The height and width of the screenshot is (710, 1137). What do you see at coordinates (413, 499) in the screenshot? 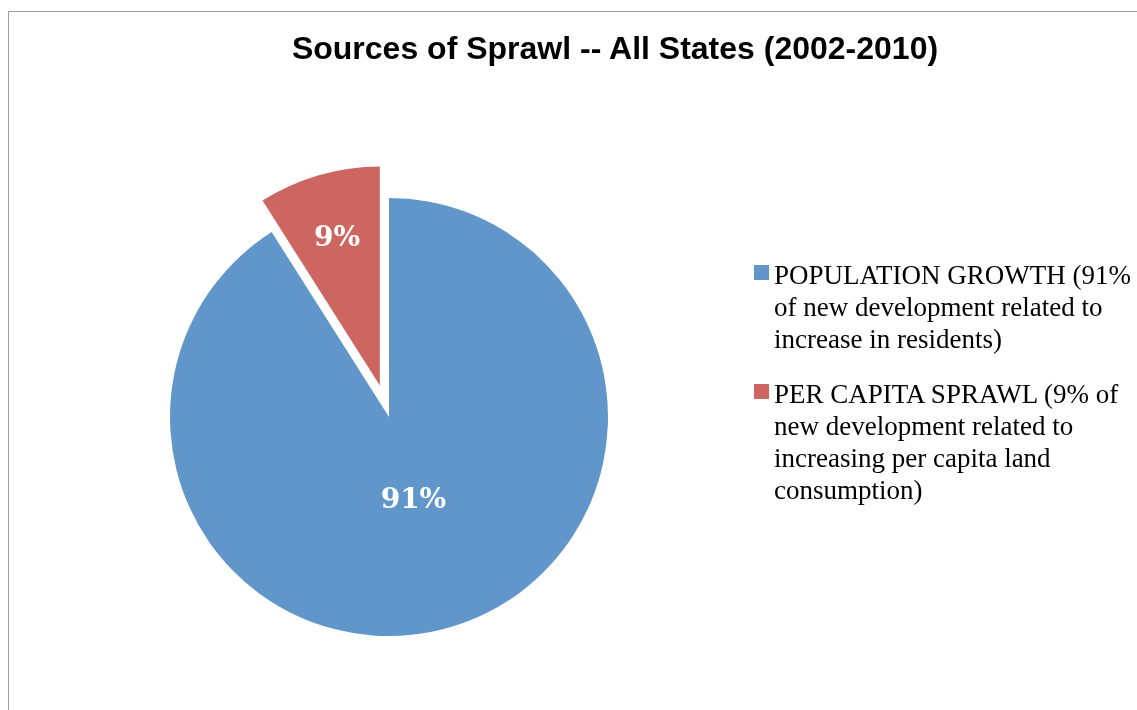
I see `data-label: 91%` at bounding box center [413, 499].